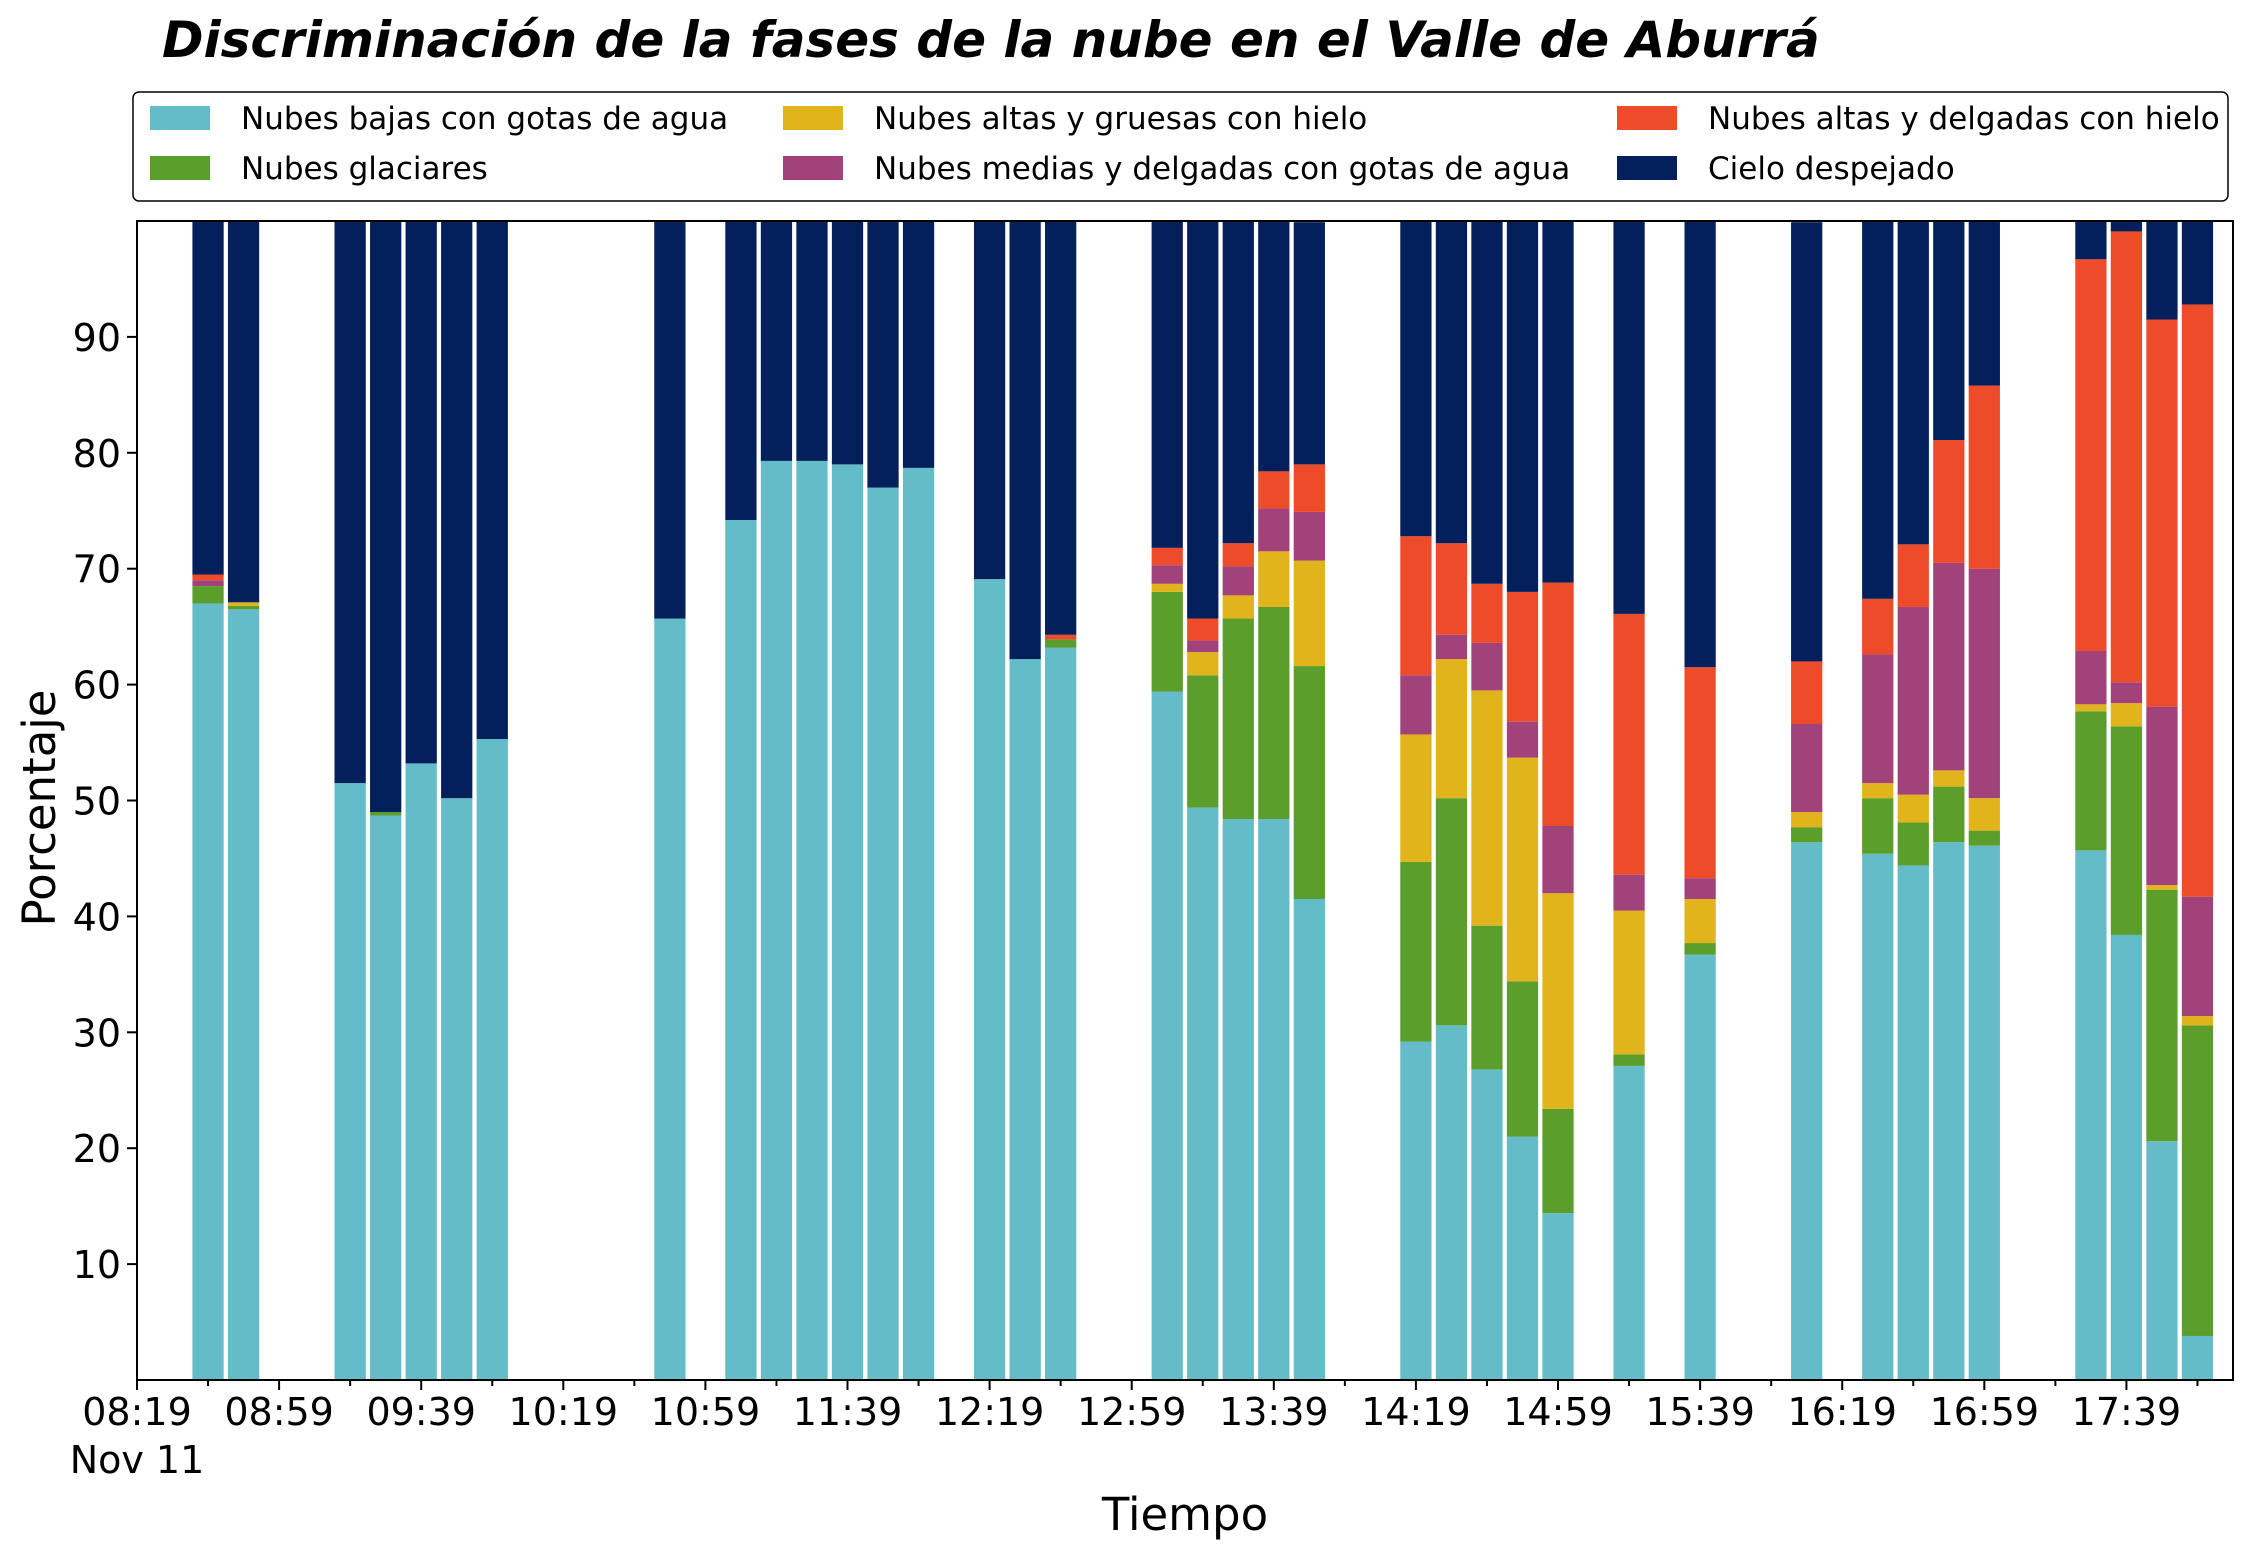 The width and height of the screenshot is (2244, 1563). I want to click on x-tick-label: 09:39, so click(421, 1412).